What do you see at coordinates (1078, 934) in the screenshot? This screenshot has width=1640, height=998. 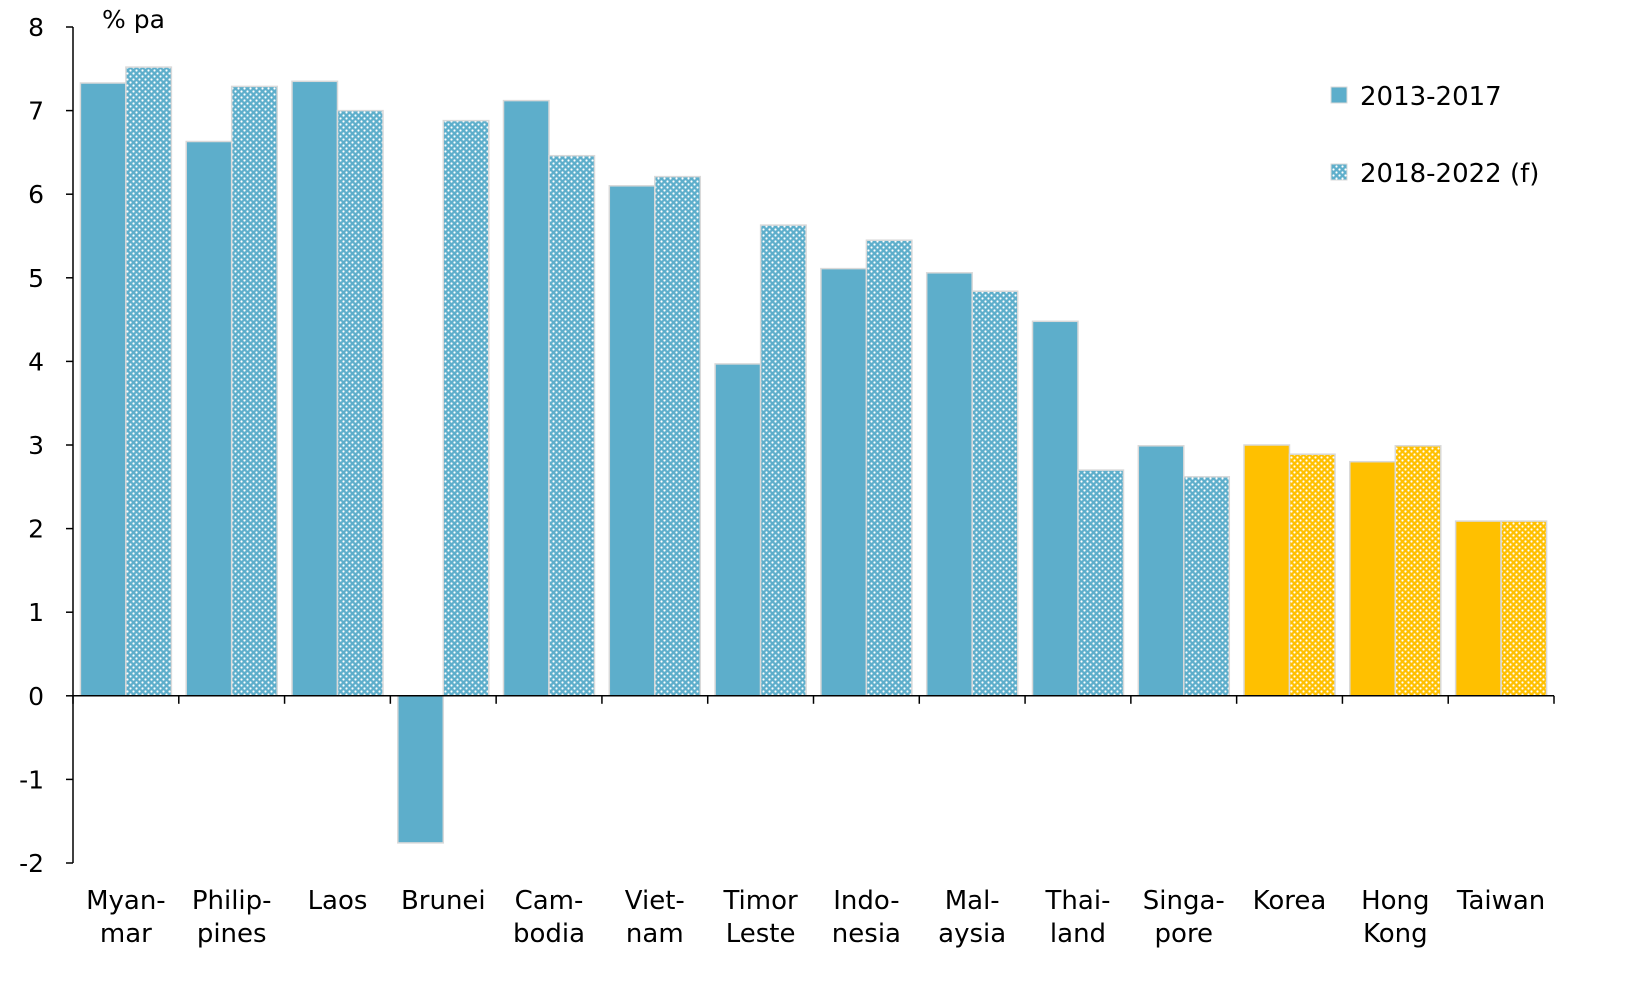 I see `x-category-label-line: land` at bounding box center [1078, 934].